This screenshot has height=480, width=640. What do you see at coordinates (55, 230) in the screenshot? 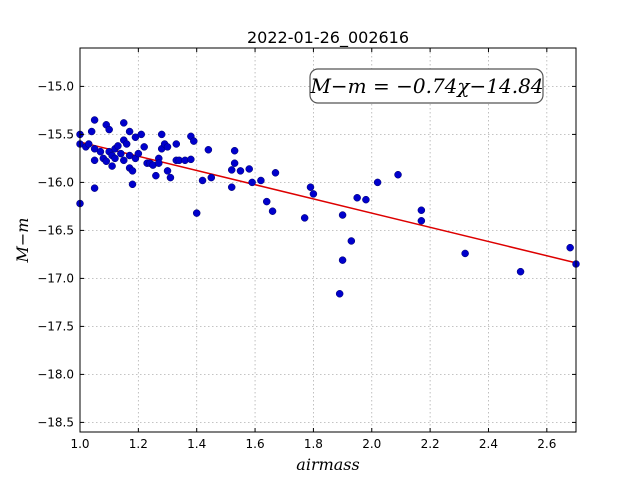
I see `y-tick-label: −16.5` at bounding box center [55, 230].